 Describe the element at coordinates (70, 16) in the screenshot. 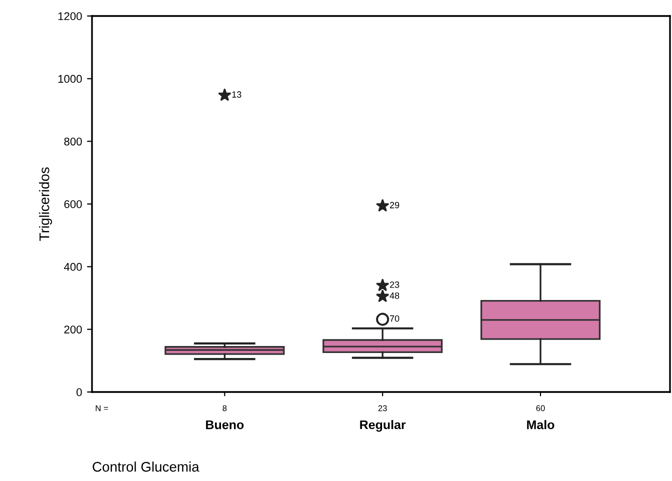

I see `y-tick-label: 1200` at that location.